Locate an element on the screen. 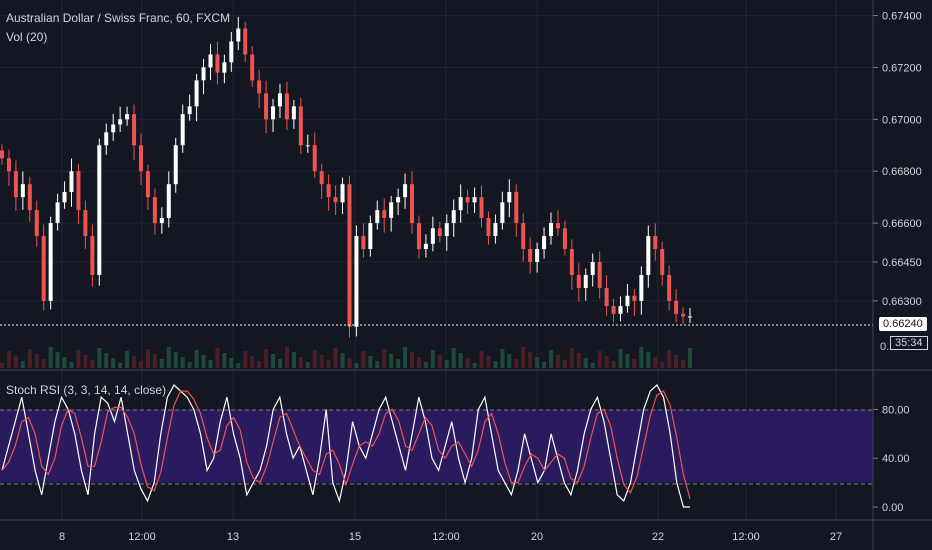 Image resolution: width=932 pixels, height=550 pixels. price-tick-label: 0.66600 is located at coordinates (902, 224).